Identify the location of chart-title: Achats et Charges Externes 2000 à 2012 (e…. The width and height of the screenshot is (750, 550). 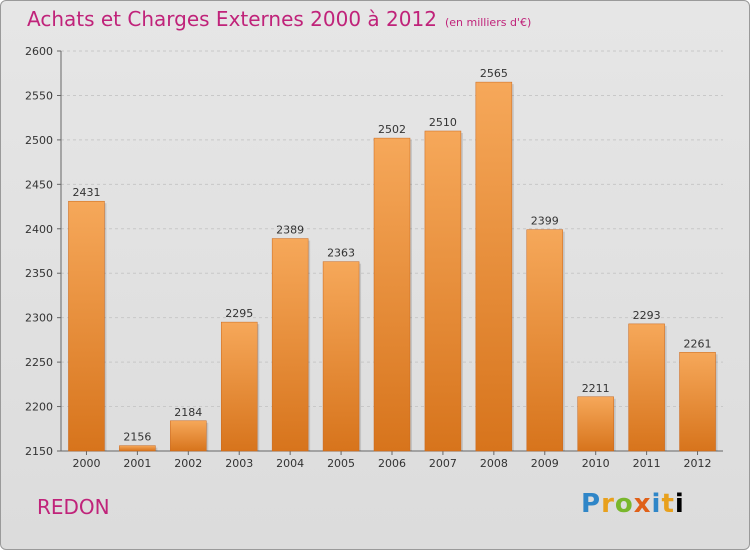
(279, 19).